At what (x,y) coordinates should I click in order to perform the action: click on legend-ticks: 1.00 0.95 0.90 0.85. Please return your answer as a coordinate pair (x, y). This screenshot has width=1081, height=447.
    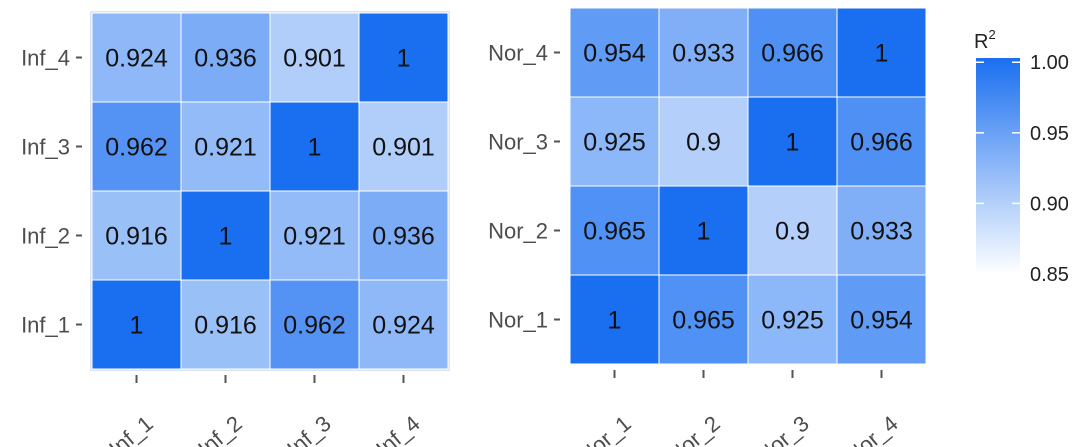
    Looking at the image, I should click on (1022, 169).